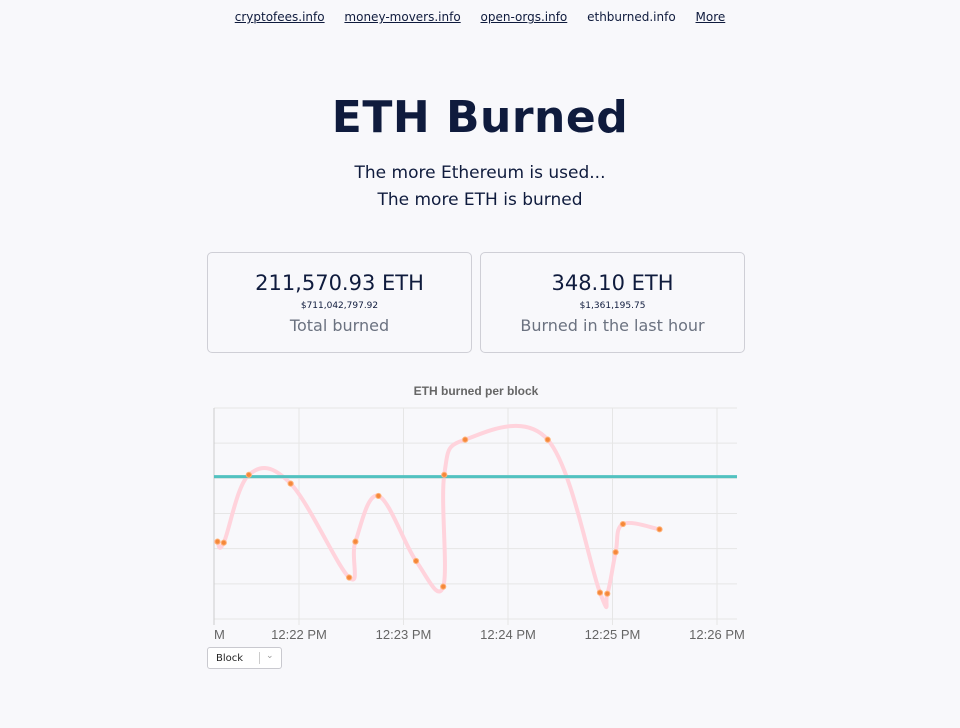 The height and width of the screenshot is (728, 960). What do you see at coordinates (404, 634) in the screenshot?
I see `x-tick-label: 12:23 PM` at bounding box center [404, 634].